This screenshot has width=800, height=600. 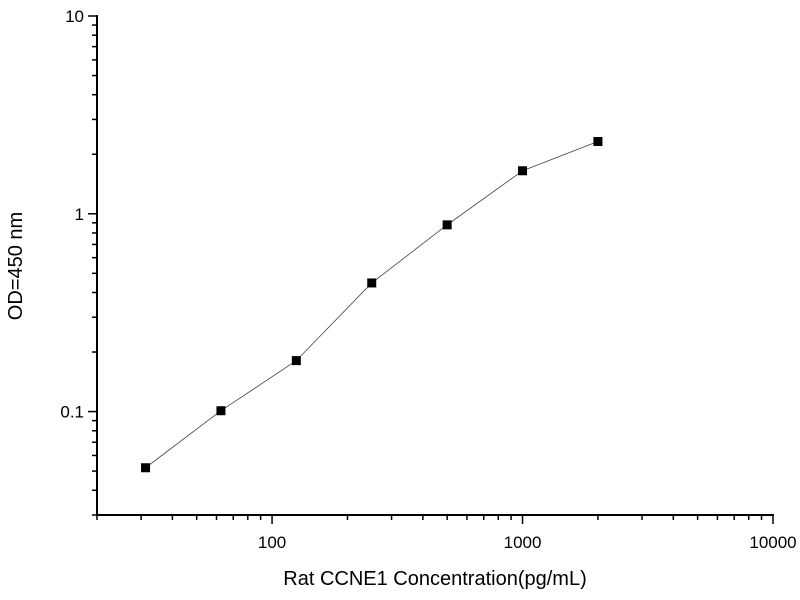 What do you see at coordinates (16, 266) in the screenshot?
I see `y-axis-title: OD=450 nm` at bounding box center [16, 266].